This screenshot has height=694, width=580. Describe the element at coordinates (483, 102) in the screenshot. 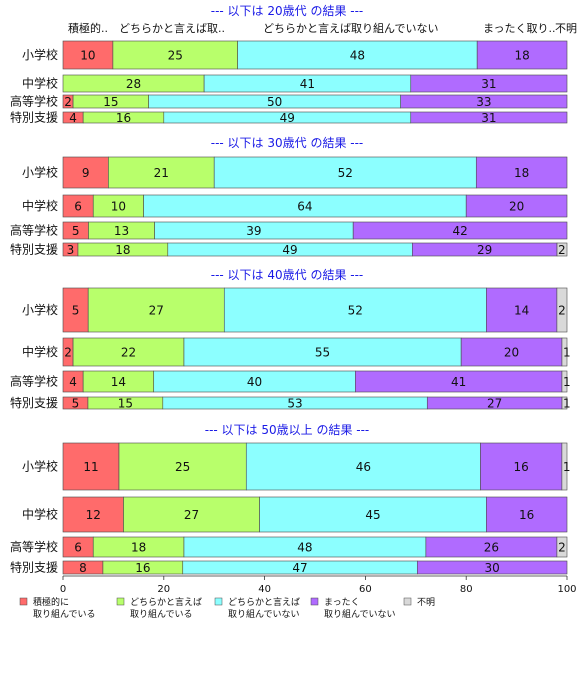

I see `bar-value-label: 33` at that location.